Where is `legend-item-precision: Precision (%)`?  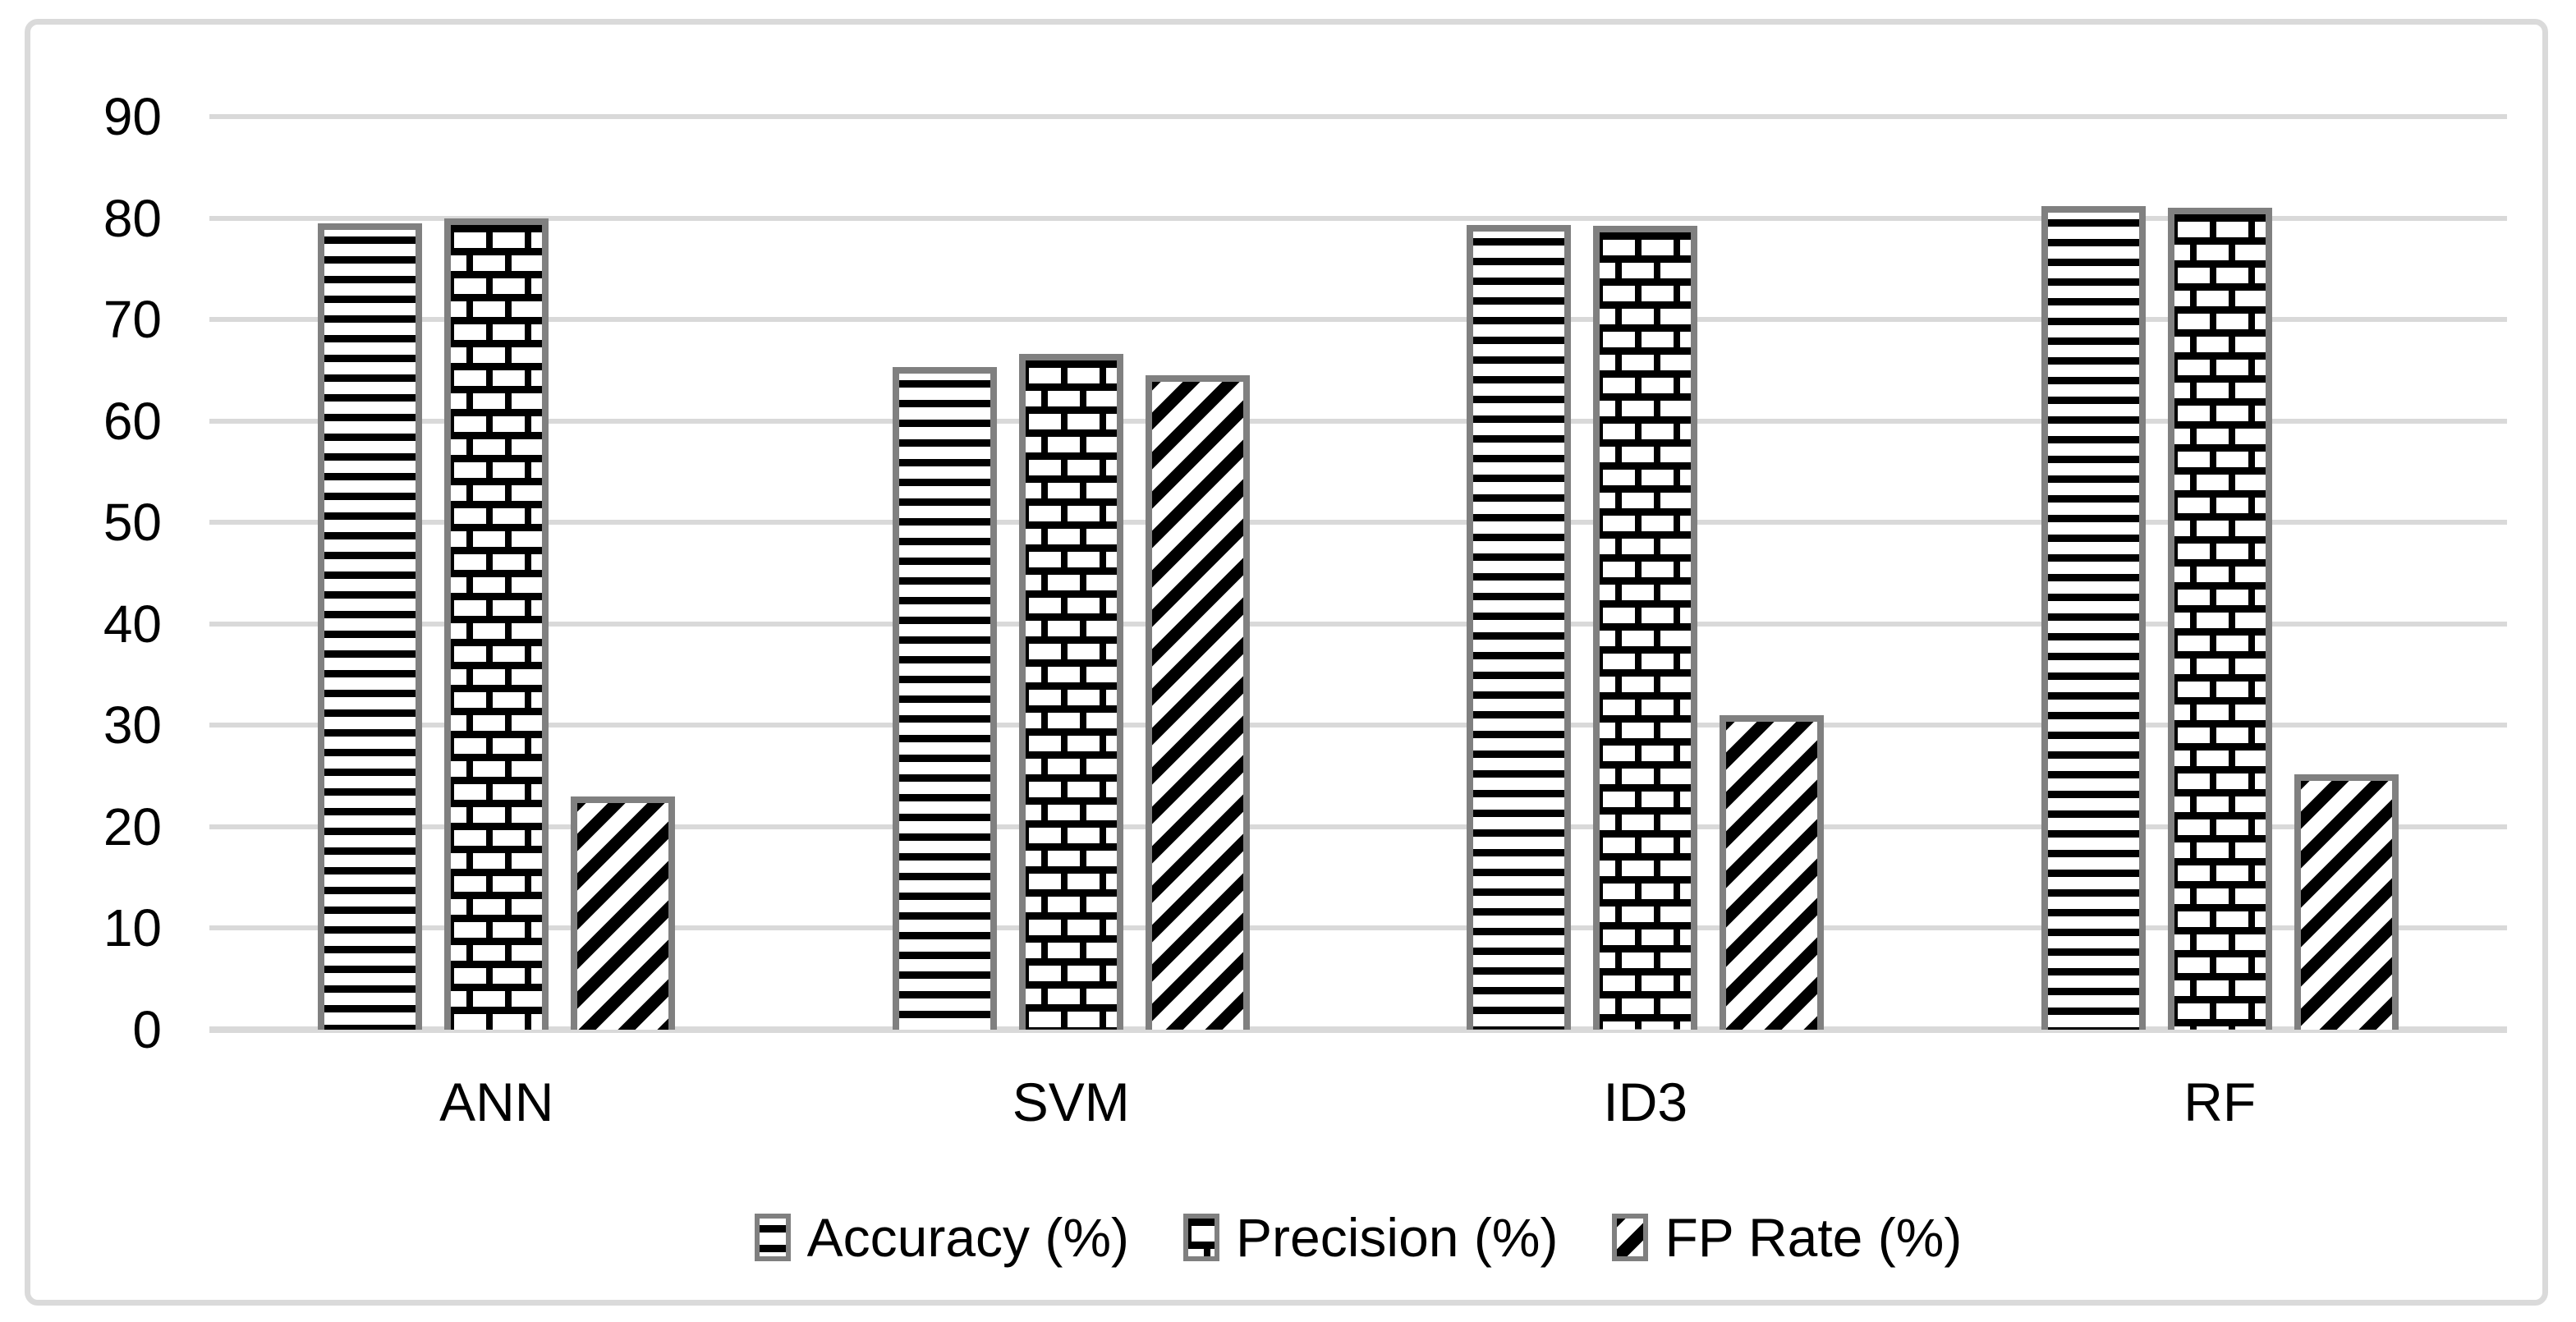
legend-item-precision: Precision (%) is located at coordinates (1370, 1237).